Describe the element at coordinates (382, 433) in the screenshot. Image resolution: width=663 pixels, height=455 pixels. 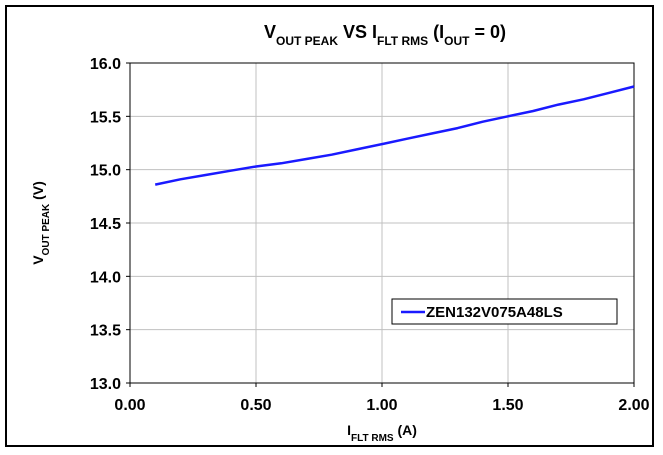
I see `x-axis-label: IFLT RMS (A)` at that location.